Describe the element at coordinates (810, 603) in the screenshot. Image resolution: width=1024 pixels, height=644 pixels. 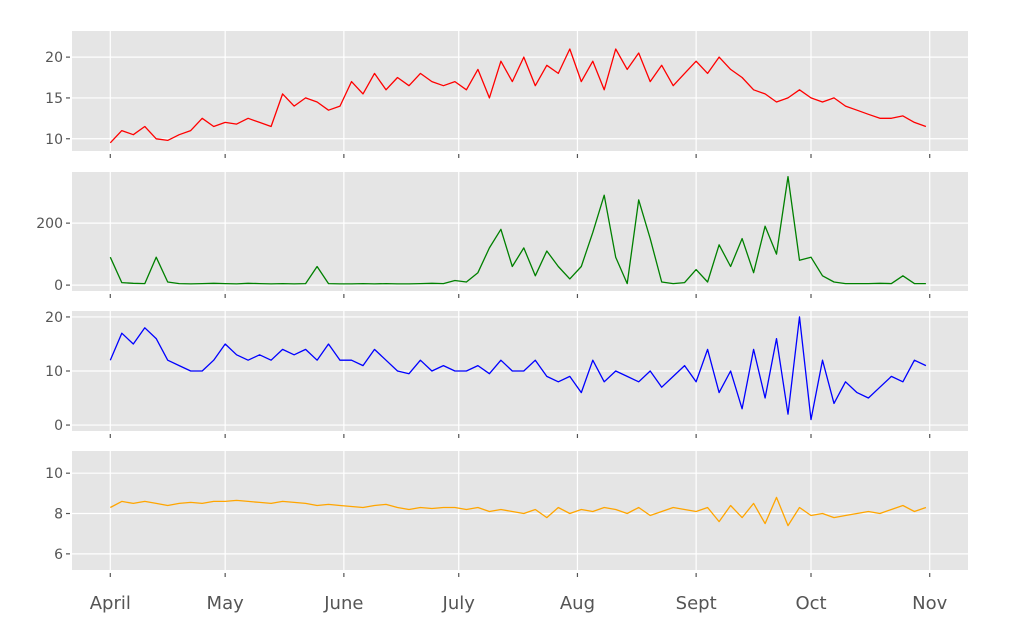
I see `x-tick-label: Oct` at that location.